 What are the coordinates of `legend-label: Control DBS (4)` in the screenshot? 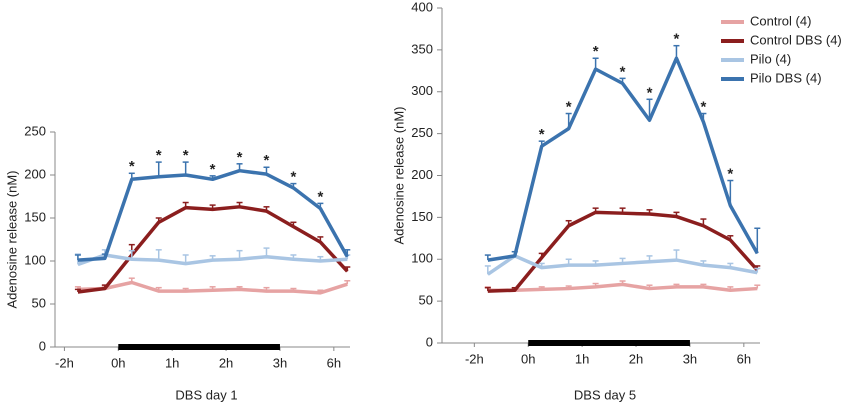 It's located at (796, 39).